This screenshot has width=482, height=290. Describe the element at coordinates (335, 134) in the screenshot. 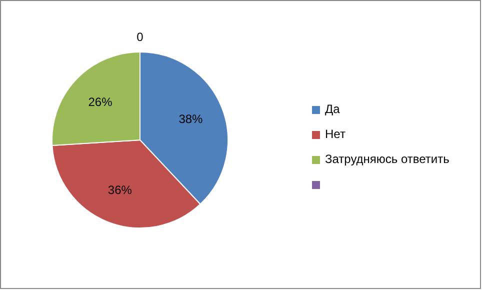

I see `legend-label: Нет` at that location.